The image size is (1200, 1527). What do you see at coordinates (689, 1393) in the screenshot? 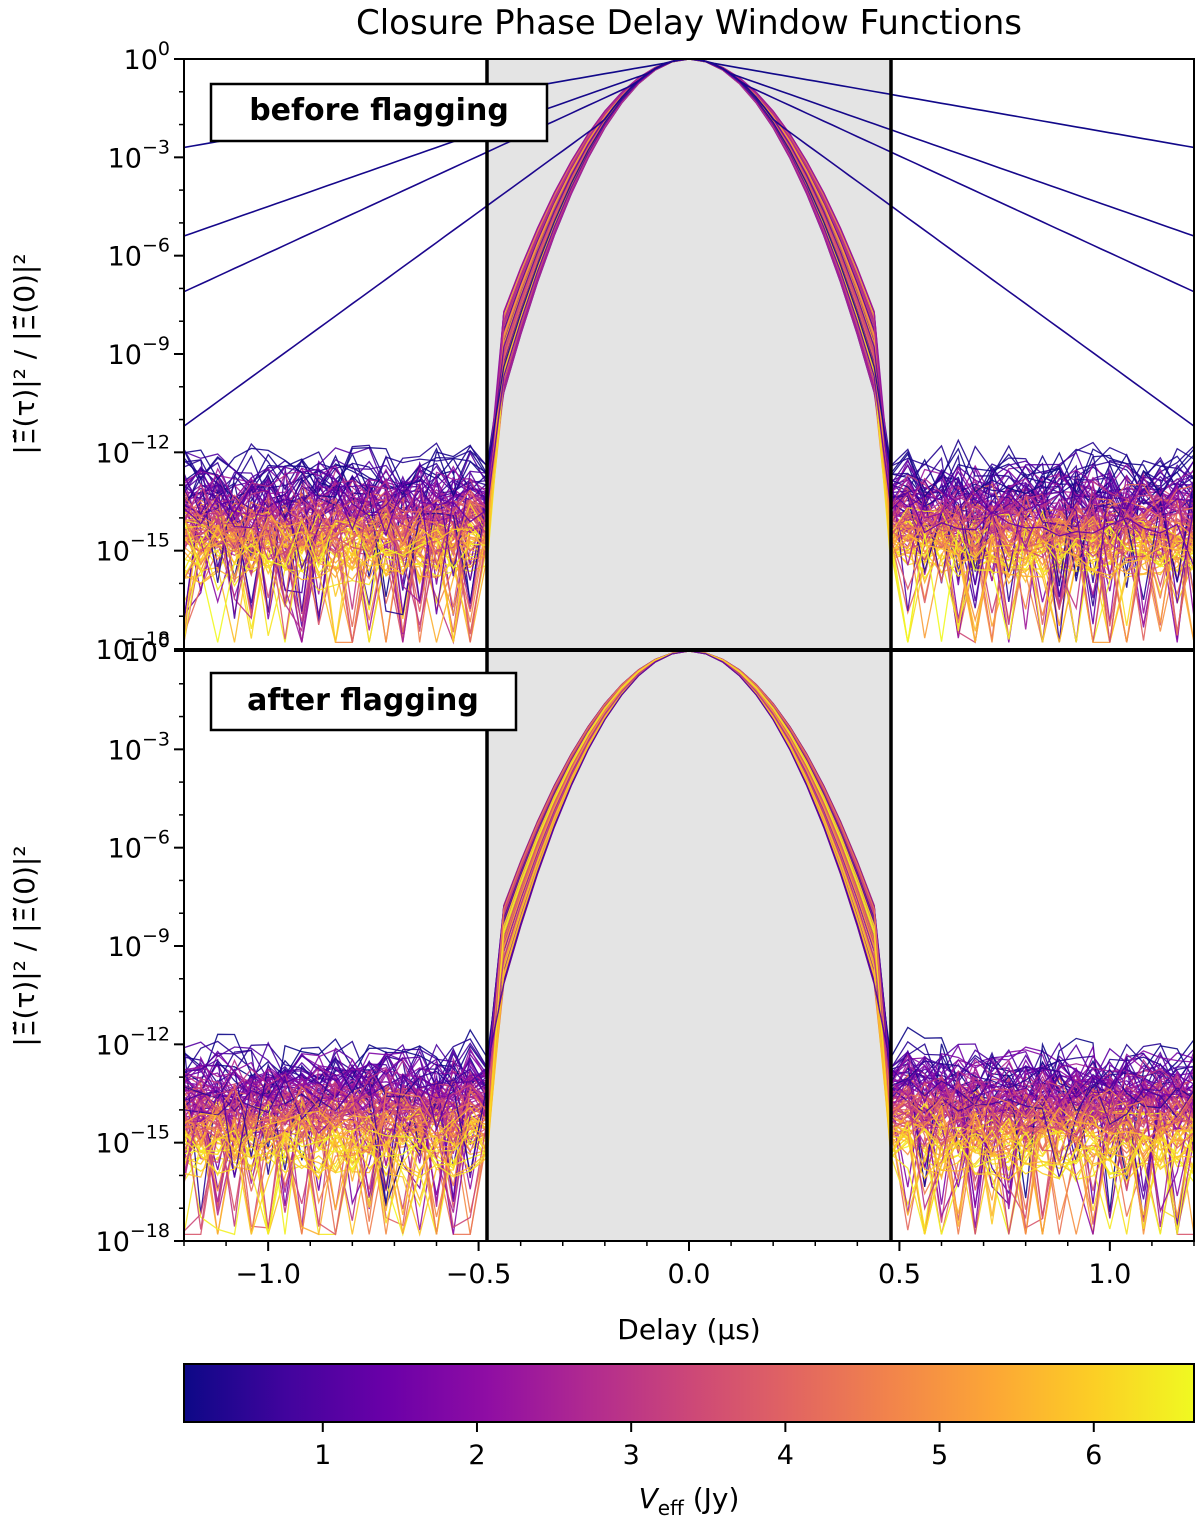
I see `colorbar-bar` at bounding box center [689, 1393].